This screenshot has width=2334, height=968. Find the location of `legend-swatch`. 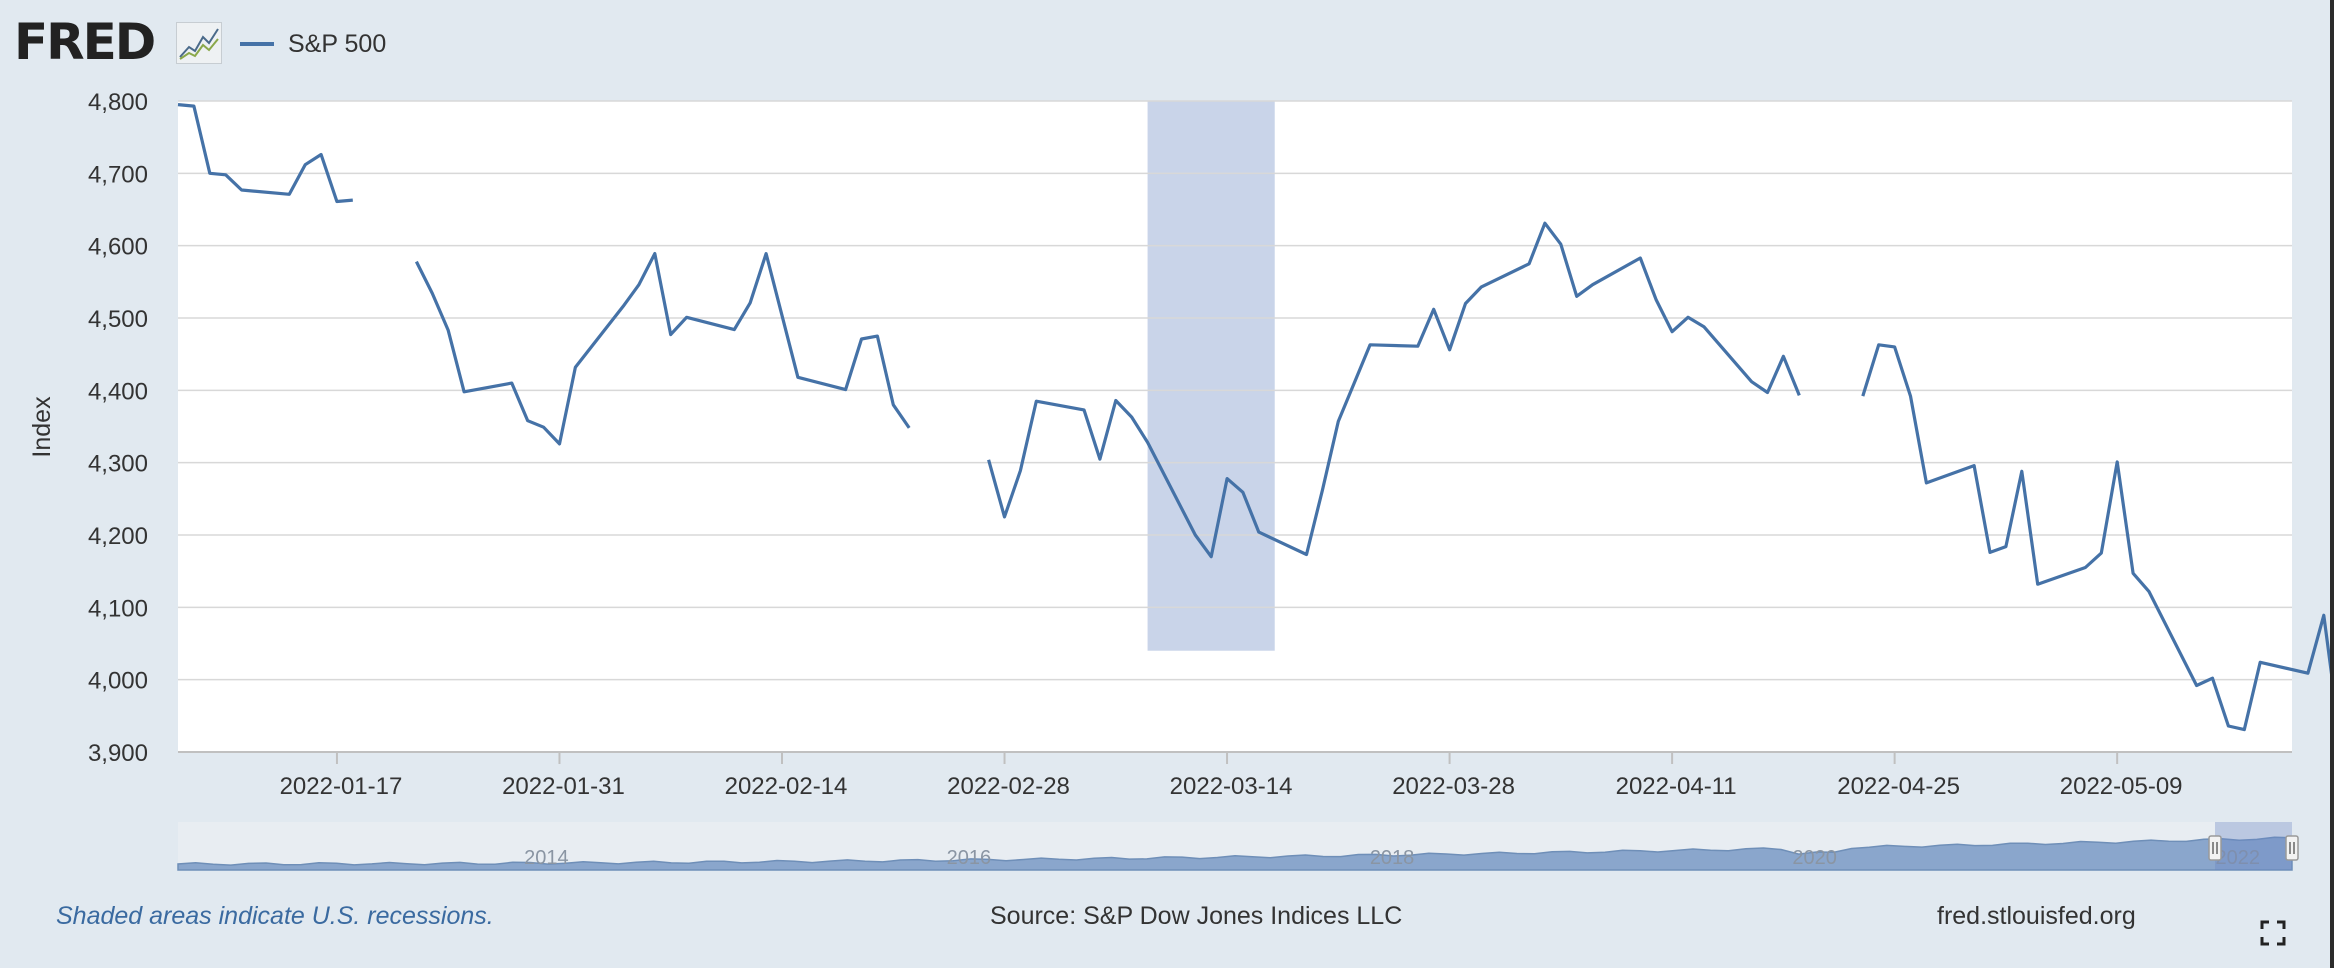

legend-swatch is located at coordinates (257, 44).